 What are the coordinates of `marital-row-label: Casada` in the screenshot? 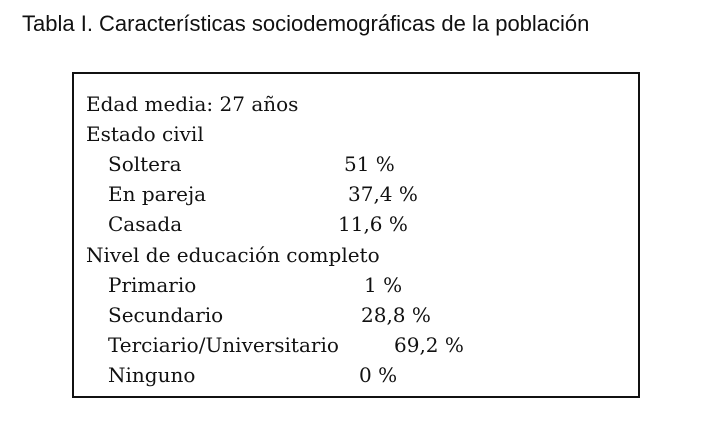 It's located at (145, 224).